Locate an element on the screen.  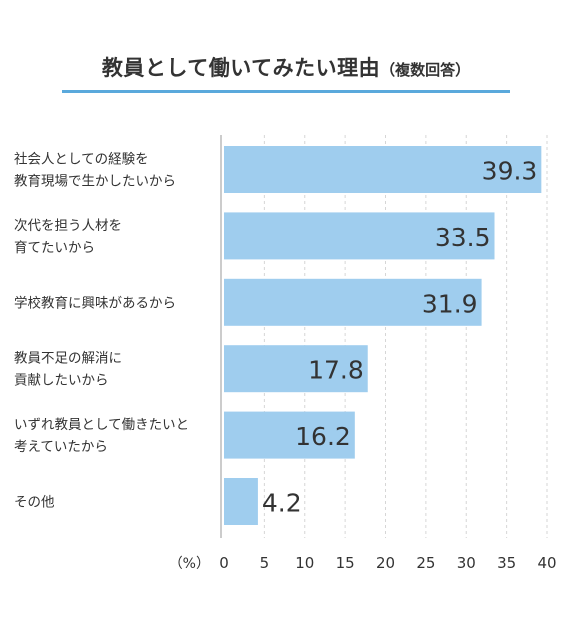
category-label-3-1: 貢献したいから is located at coordinates (61, 381).